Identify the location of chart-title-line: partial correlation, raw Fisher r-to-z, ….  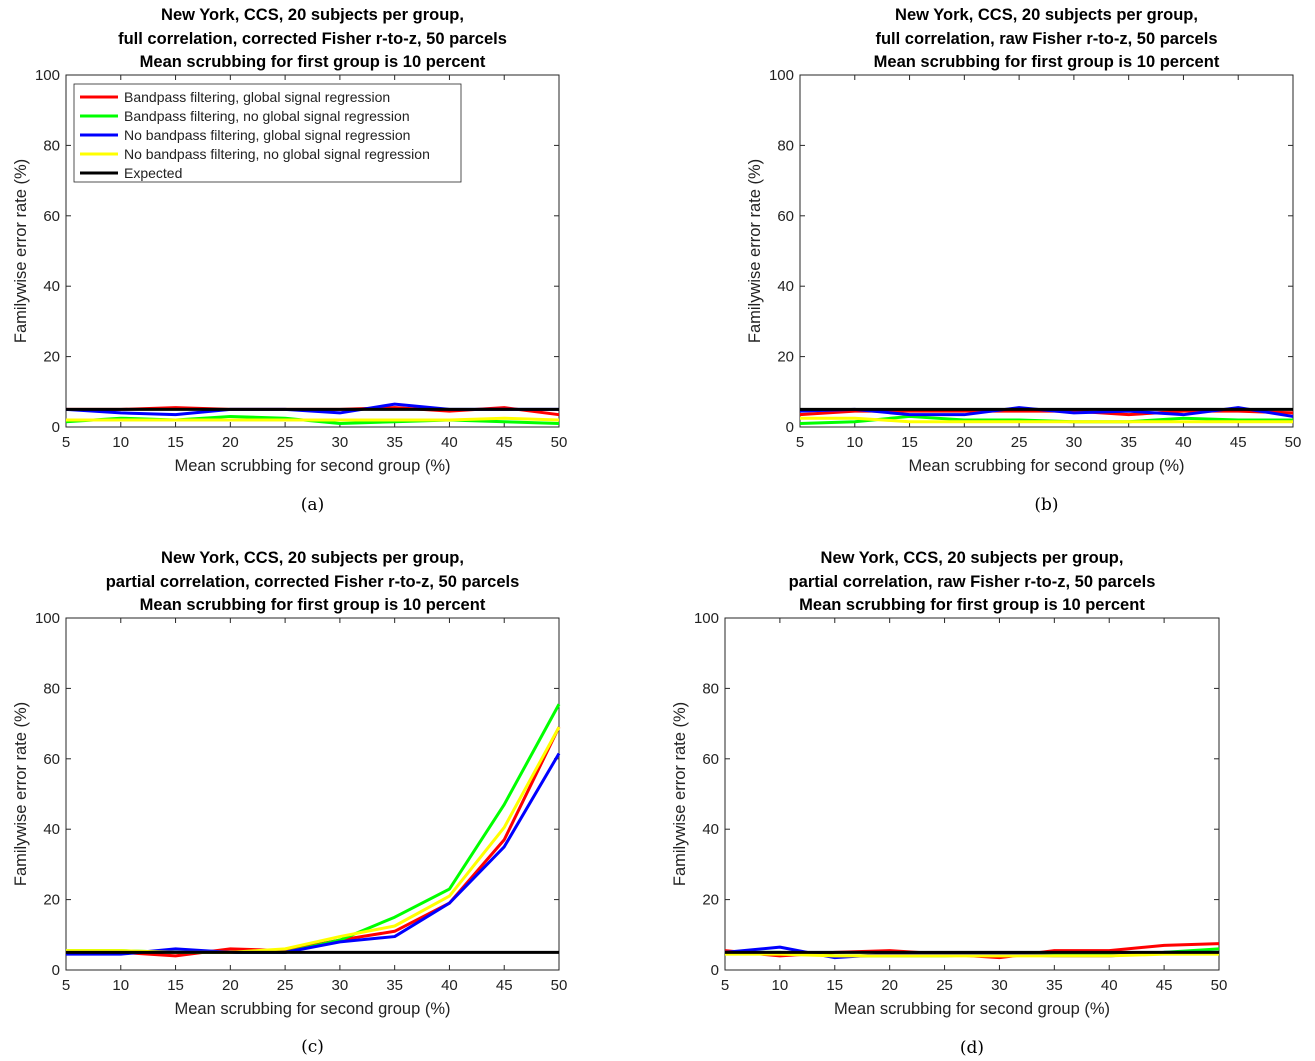
(972, 582).